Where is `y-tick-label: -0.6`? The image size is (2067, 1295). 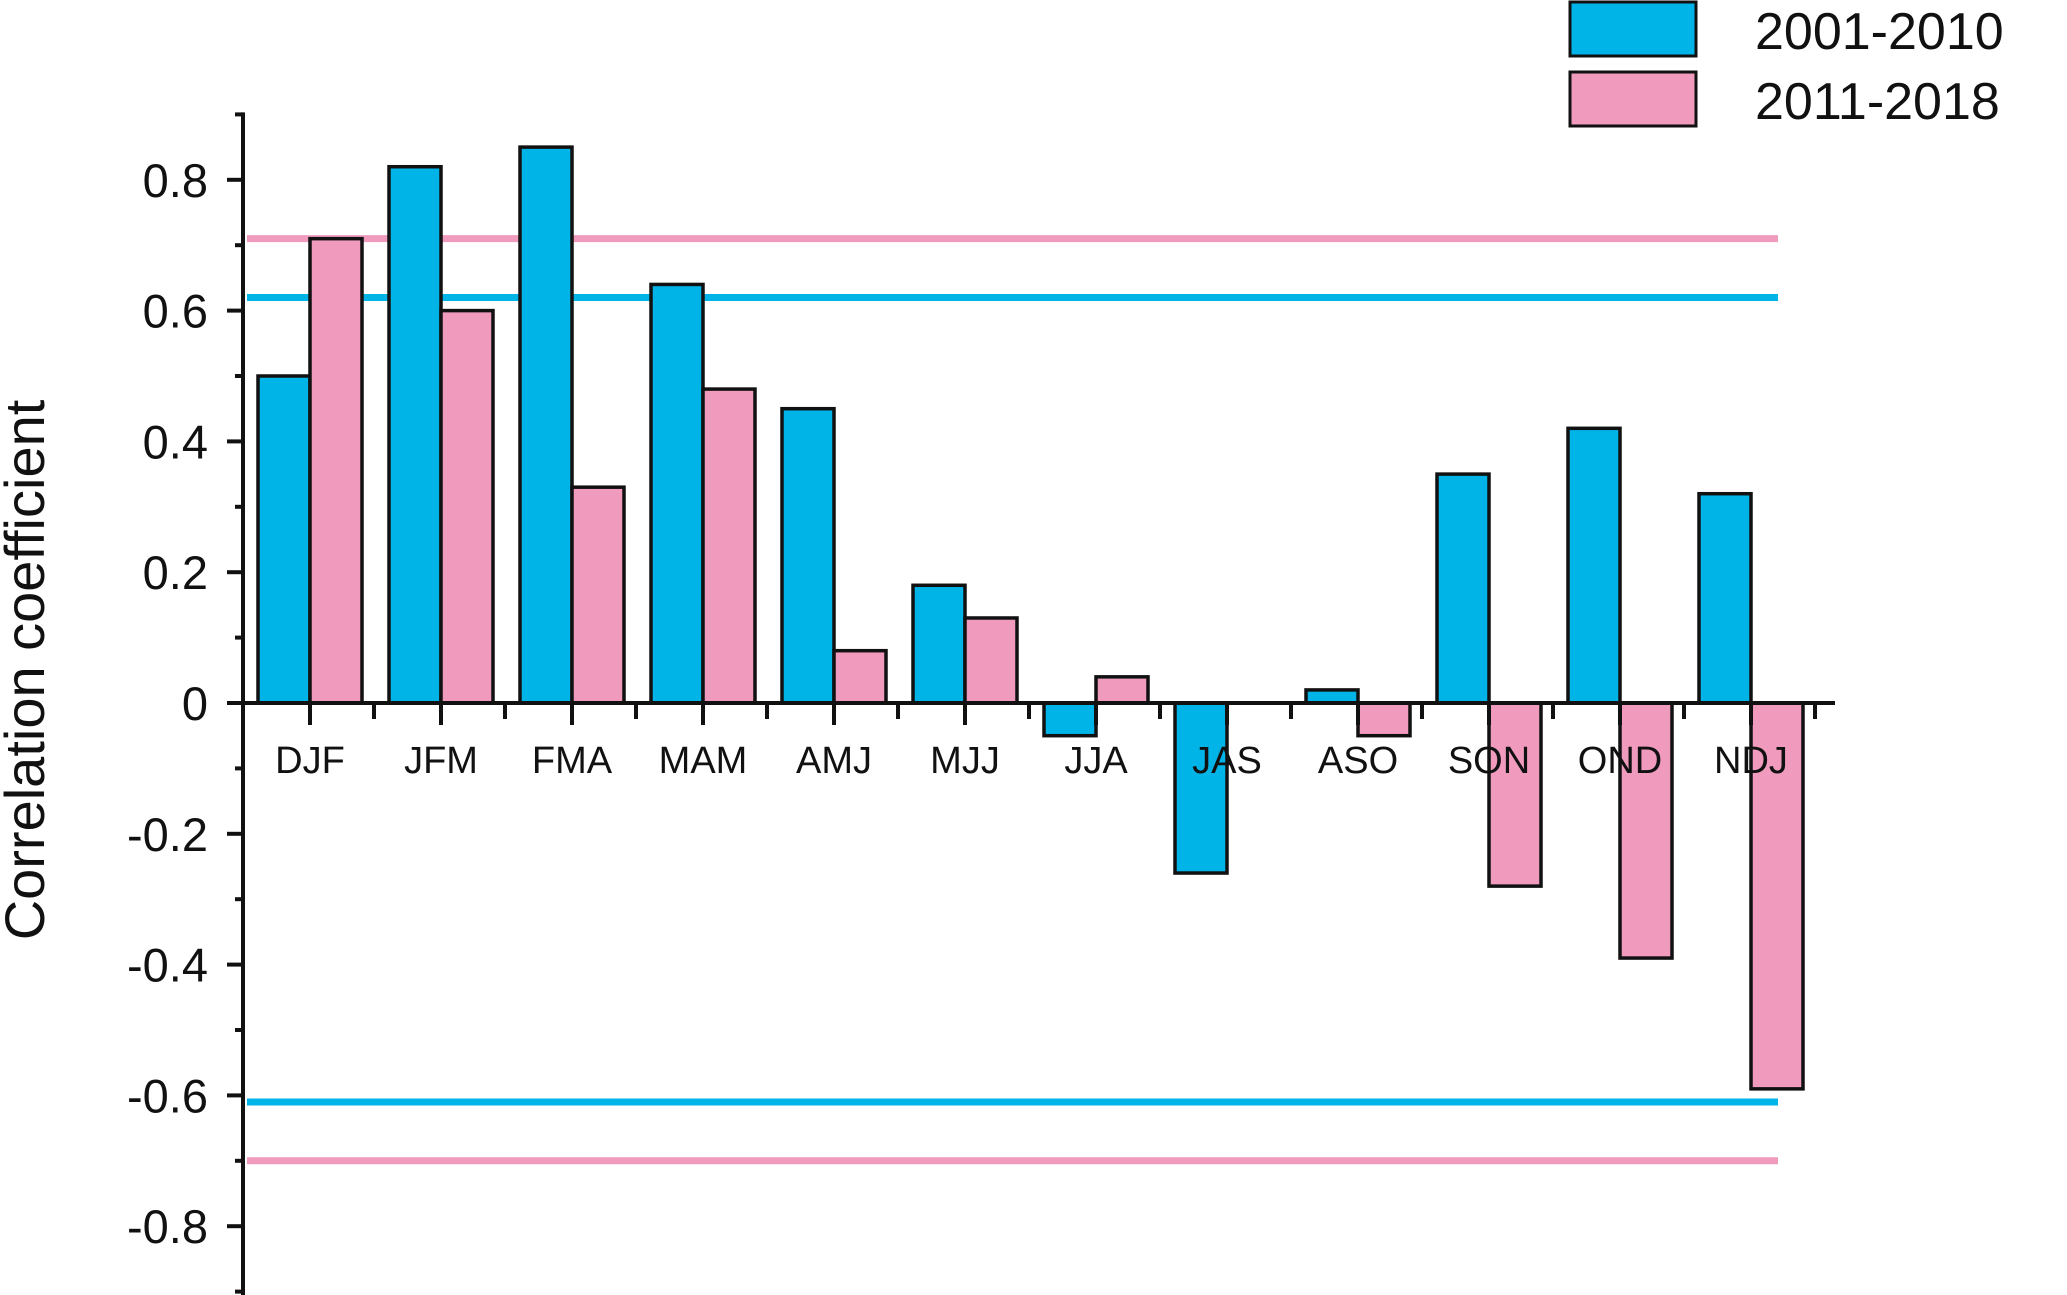
y-tick-label: -0.6 is located at coordinates (167, 1095).